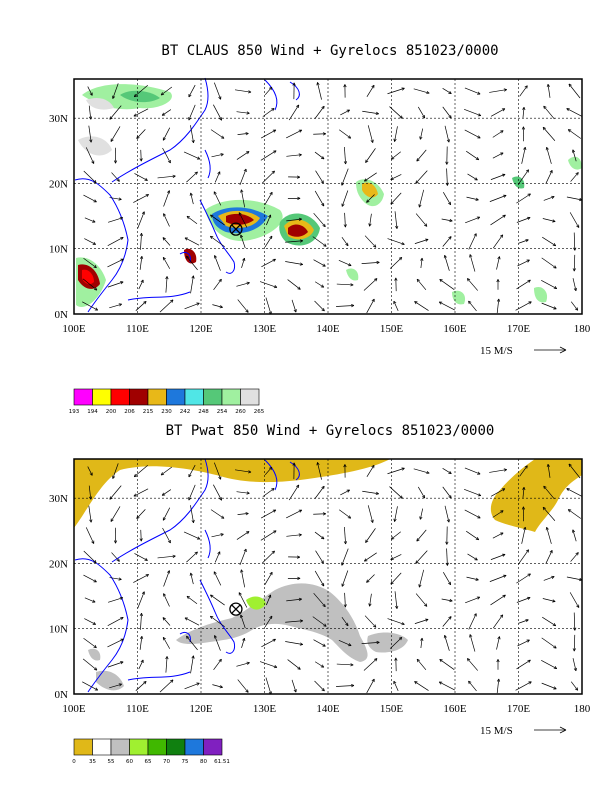  I want to click on colorbar-swatch, so click(83, 397).